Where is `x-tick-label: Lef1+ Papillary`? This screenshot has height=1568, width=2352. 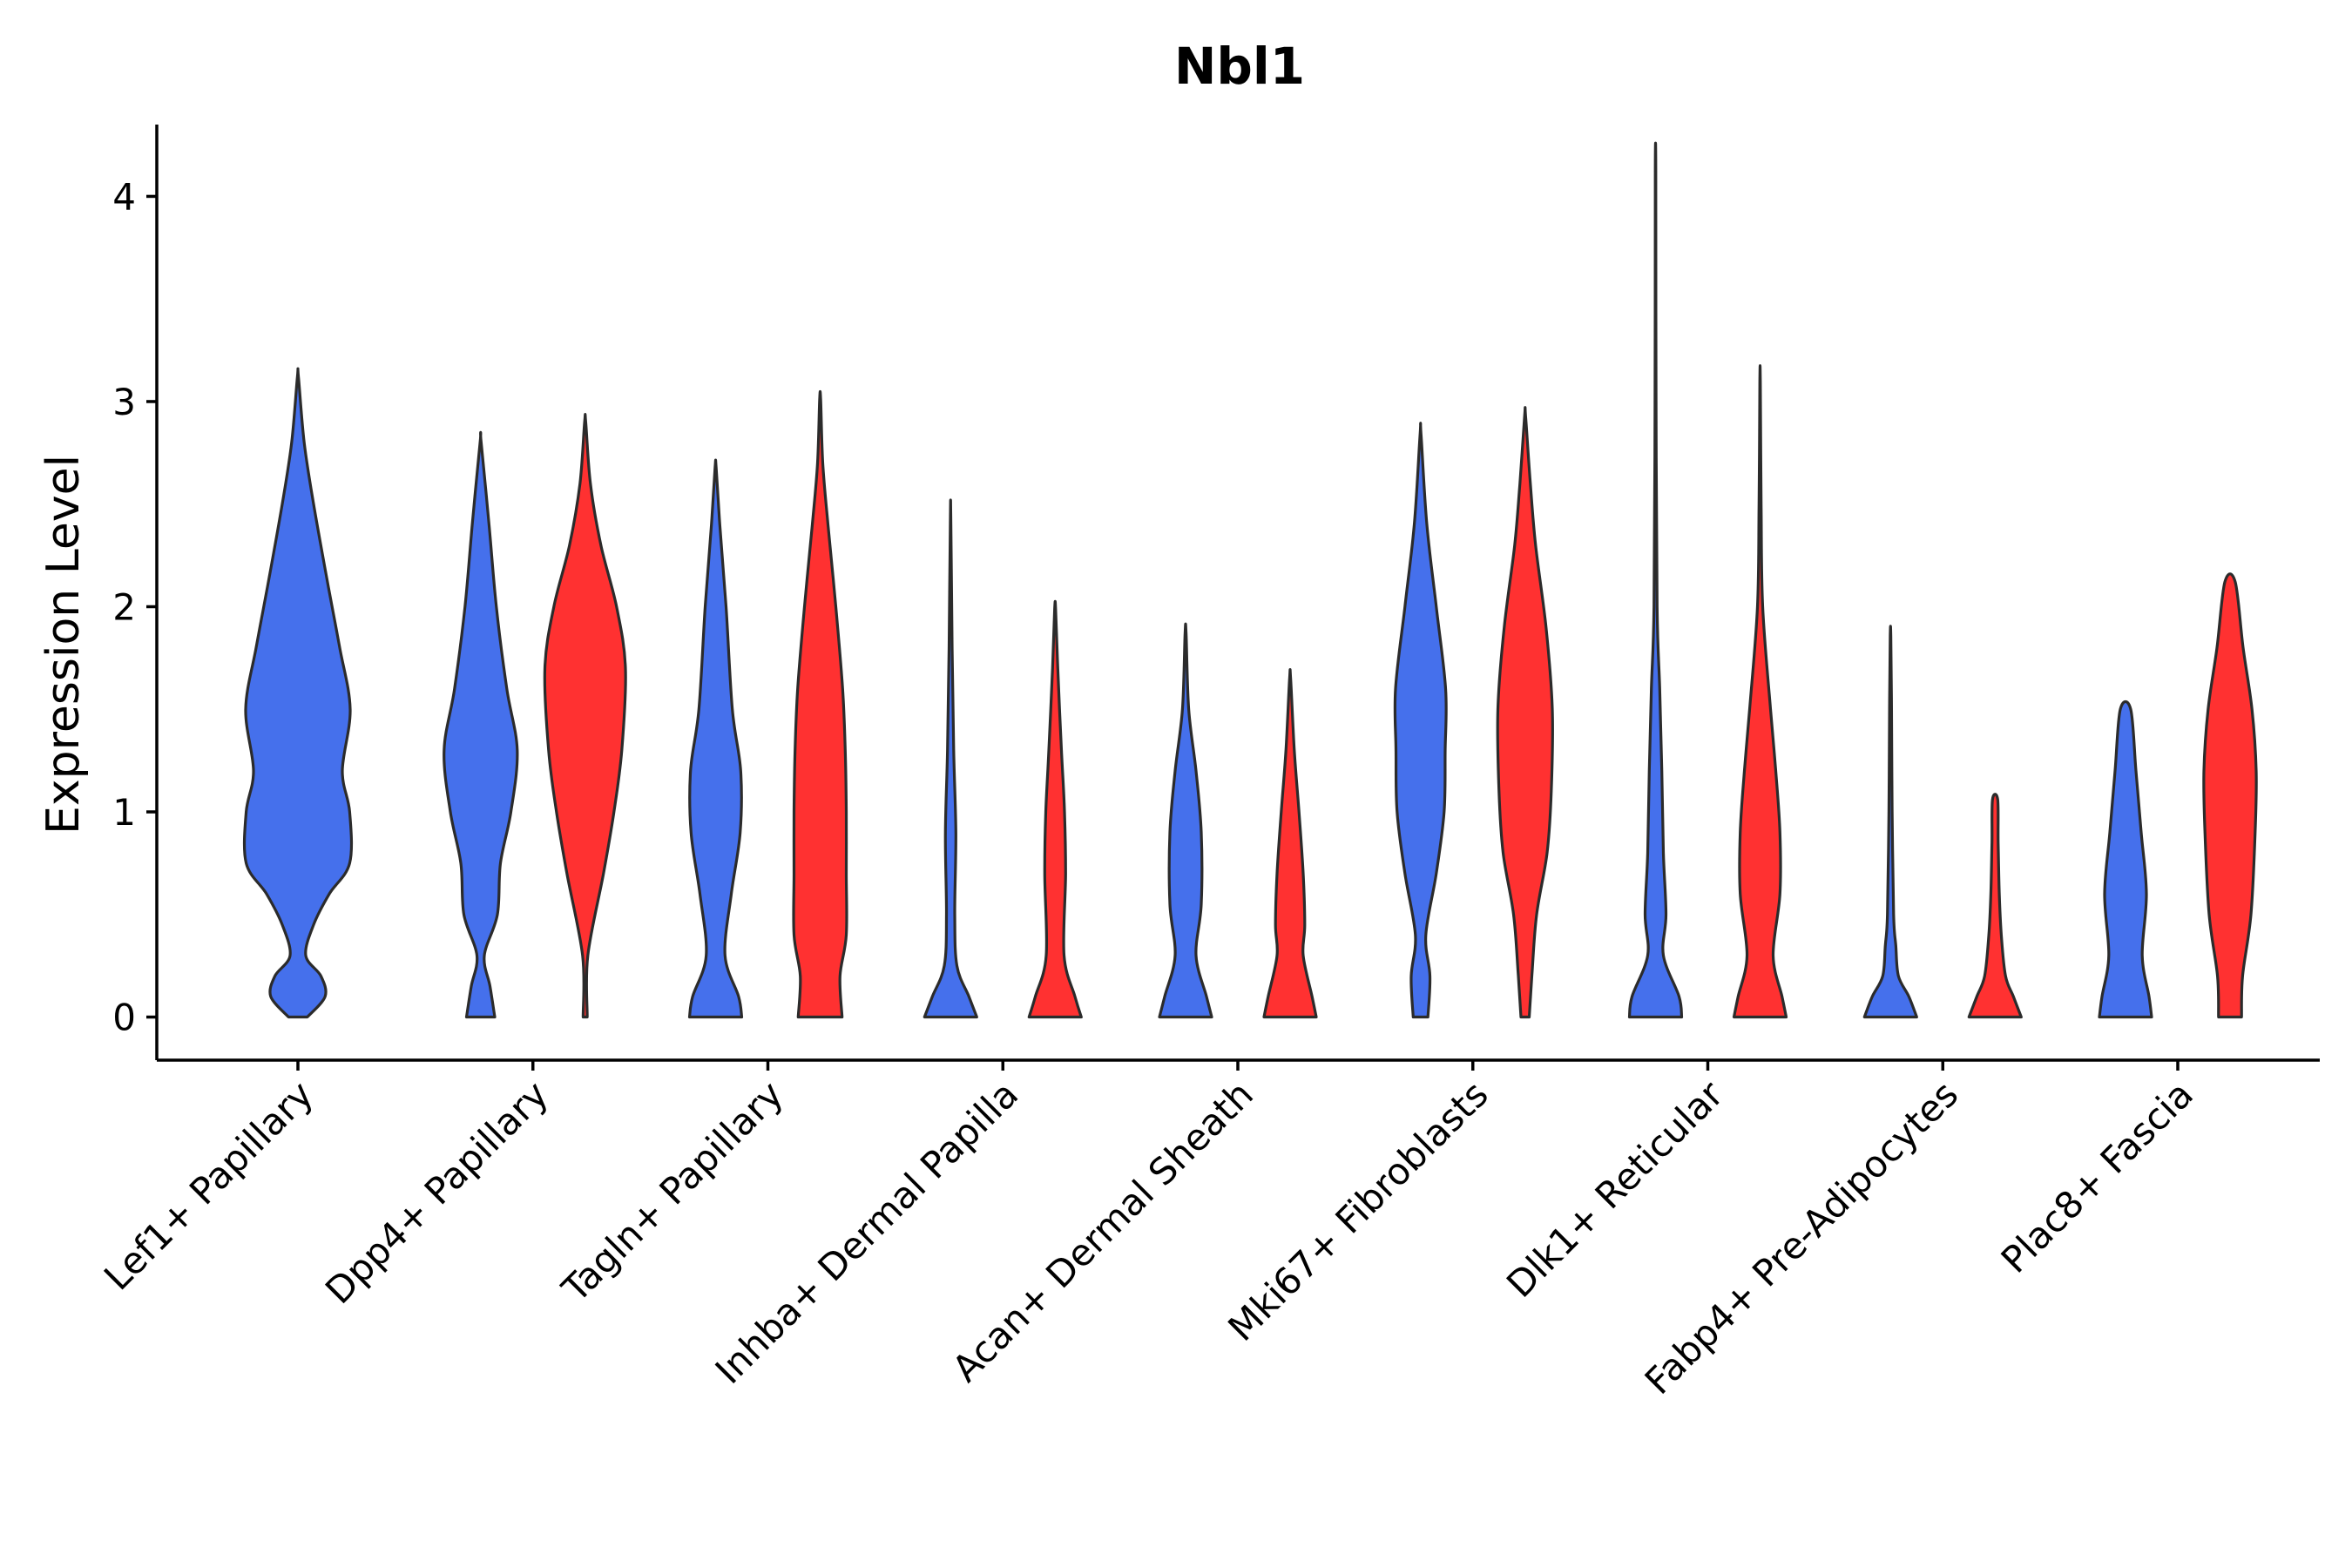 x-tick-label: Lef1+ Papillary is located at coordinates (209, 1185).